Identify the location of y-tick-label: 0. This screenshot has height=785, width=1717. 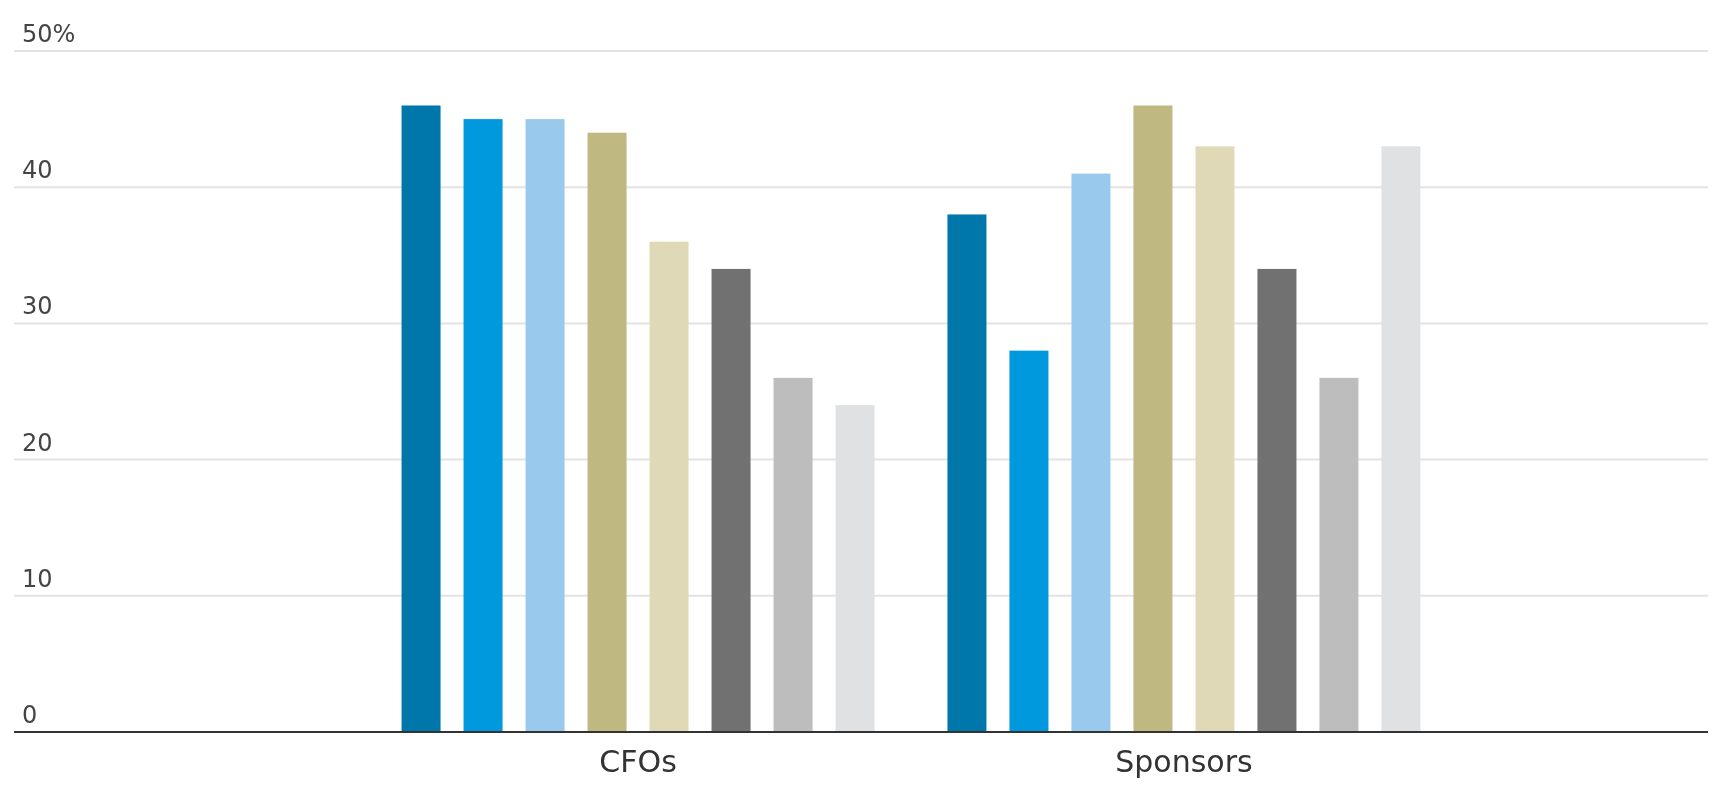
(30, 715).